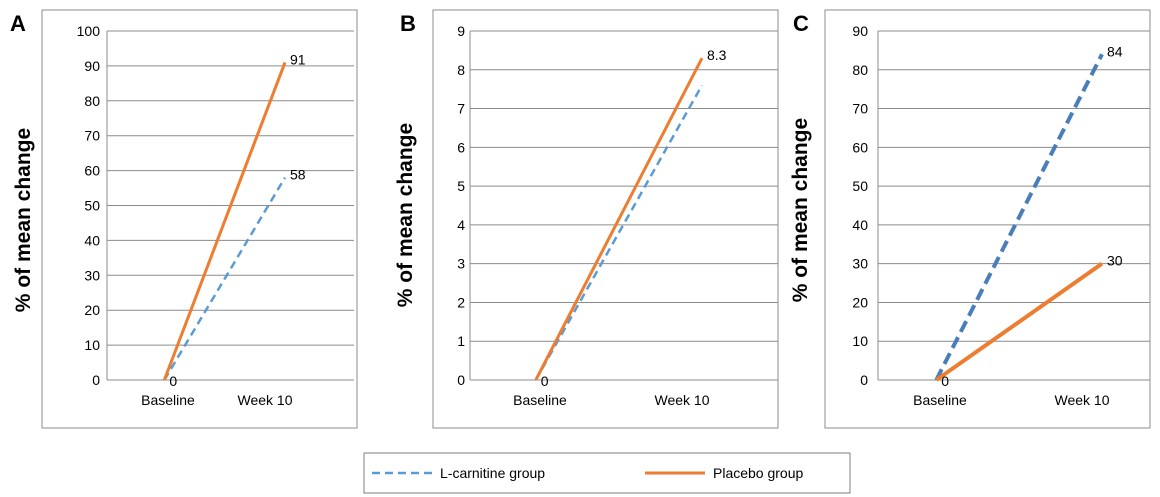  Describe the element at coordinates (461, 70) in the screenshot. I see `y-tick-label: 8` at that location.